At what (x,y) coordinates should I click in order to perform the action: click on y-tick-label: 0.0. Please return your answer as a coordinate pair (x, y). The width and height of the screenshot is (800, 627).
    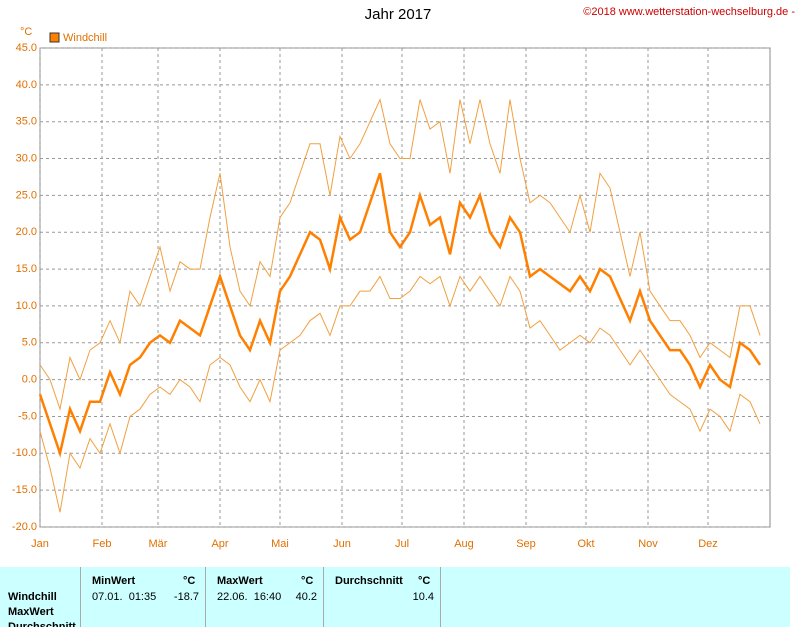
    Looking at the image, I should click on (29, 380).